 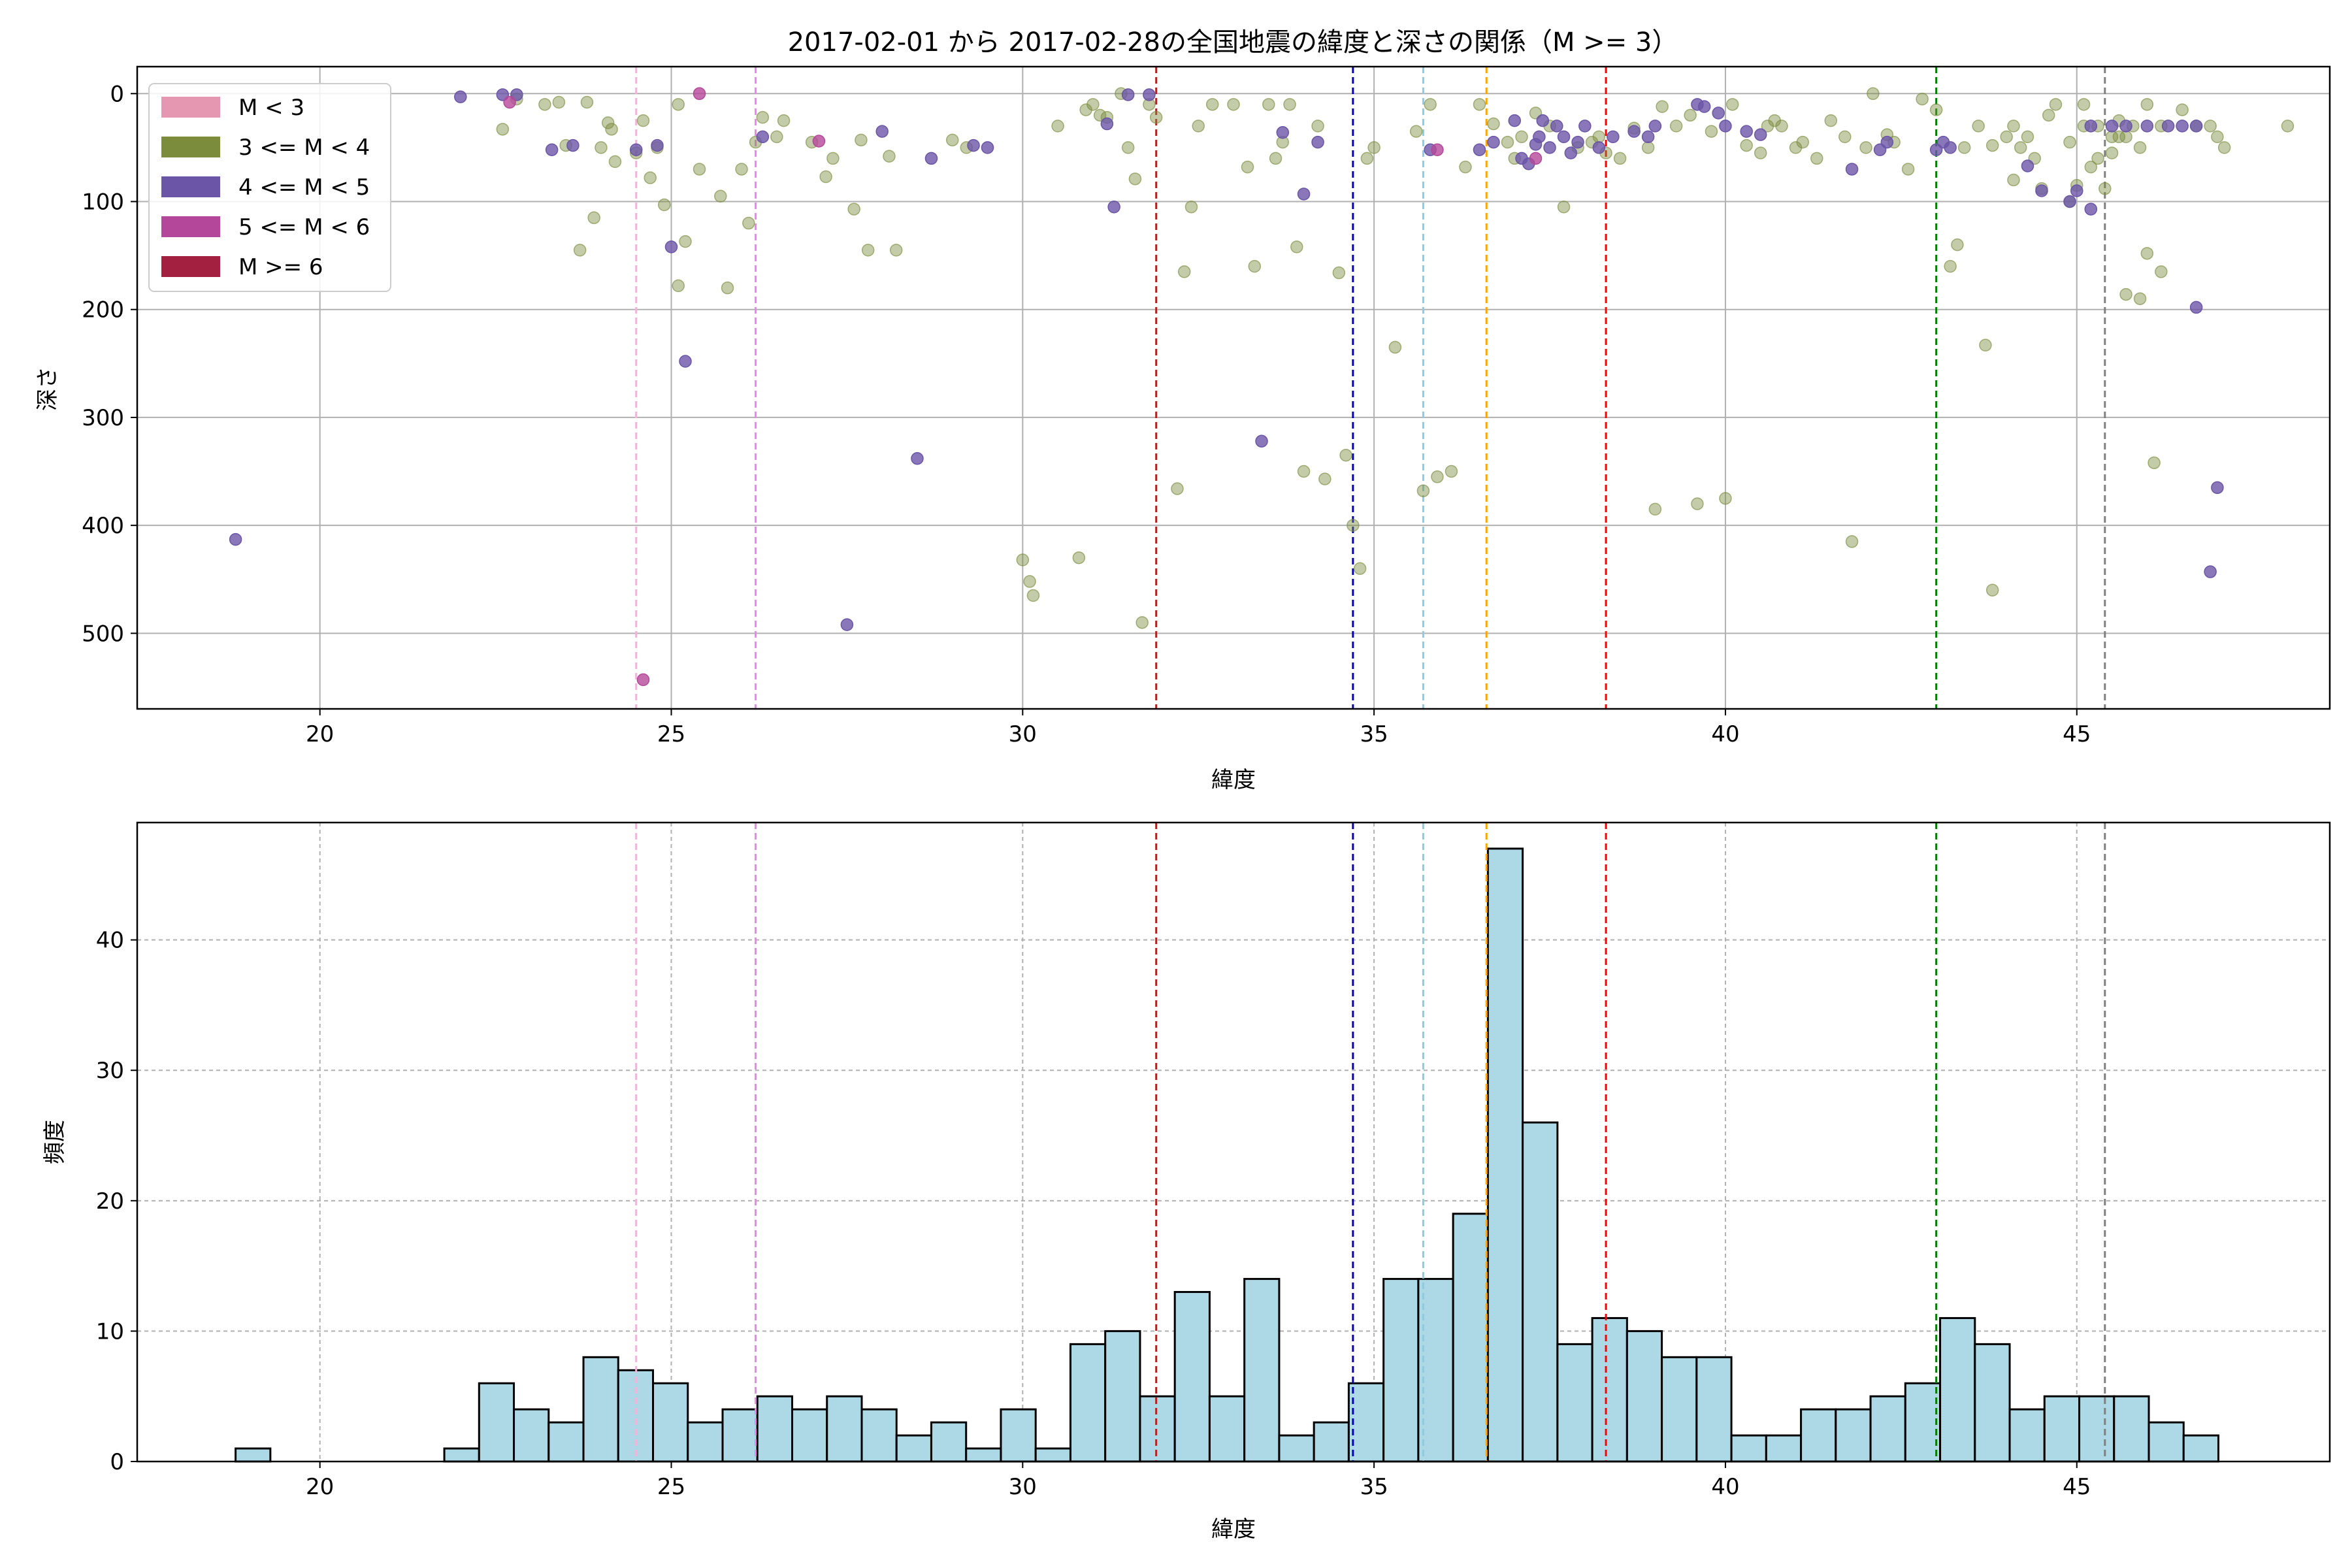 What do you see at coordinates (271, 108) in the screenshot?
I see `legend-label: M < 3` at bounding box center [271, 108].